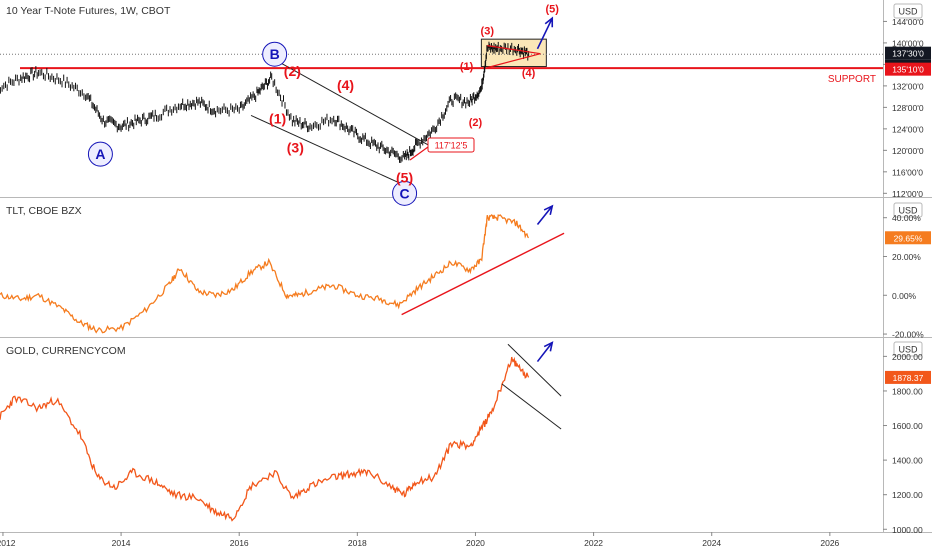 The height and width of the screenshot is (550, 932). What do you see at coordinates (907, 172) in the screenshot?
I see `tnote-y-tick-label-7: 116'00'0` at bounding box center [907, 172].